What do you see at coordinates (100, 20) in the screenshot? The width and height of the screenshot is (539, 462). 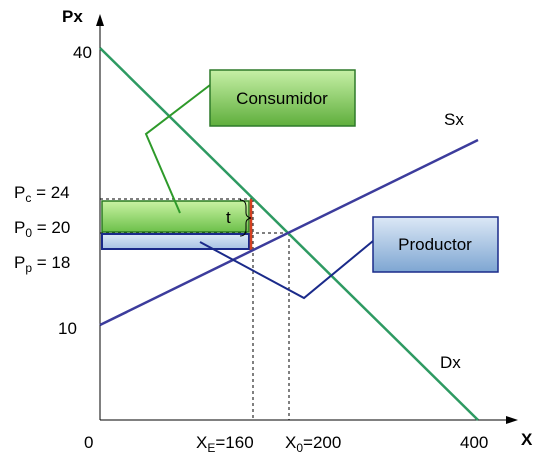 I see `y-axis-arrow-icon` at bounding box center [100, 20].